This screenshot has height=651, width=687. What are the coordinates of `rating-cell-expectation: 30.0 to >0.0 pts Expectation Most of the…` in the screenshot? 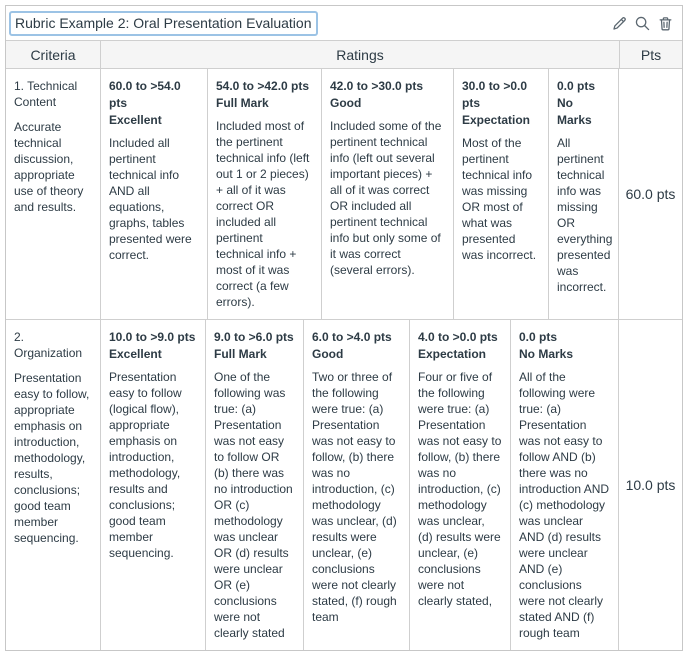 It's located at (501, 194).